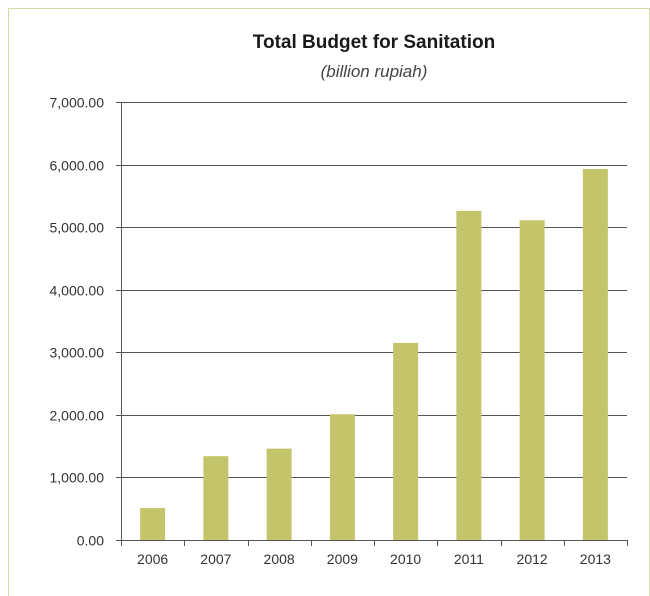 Image resolution: width=650 pixels, height=596 pixels. What do you see at coordinates (595, 354) in the screenshot?
I see `bar-2013` at bounding box center [595, 354].